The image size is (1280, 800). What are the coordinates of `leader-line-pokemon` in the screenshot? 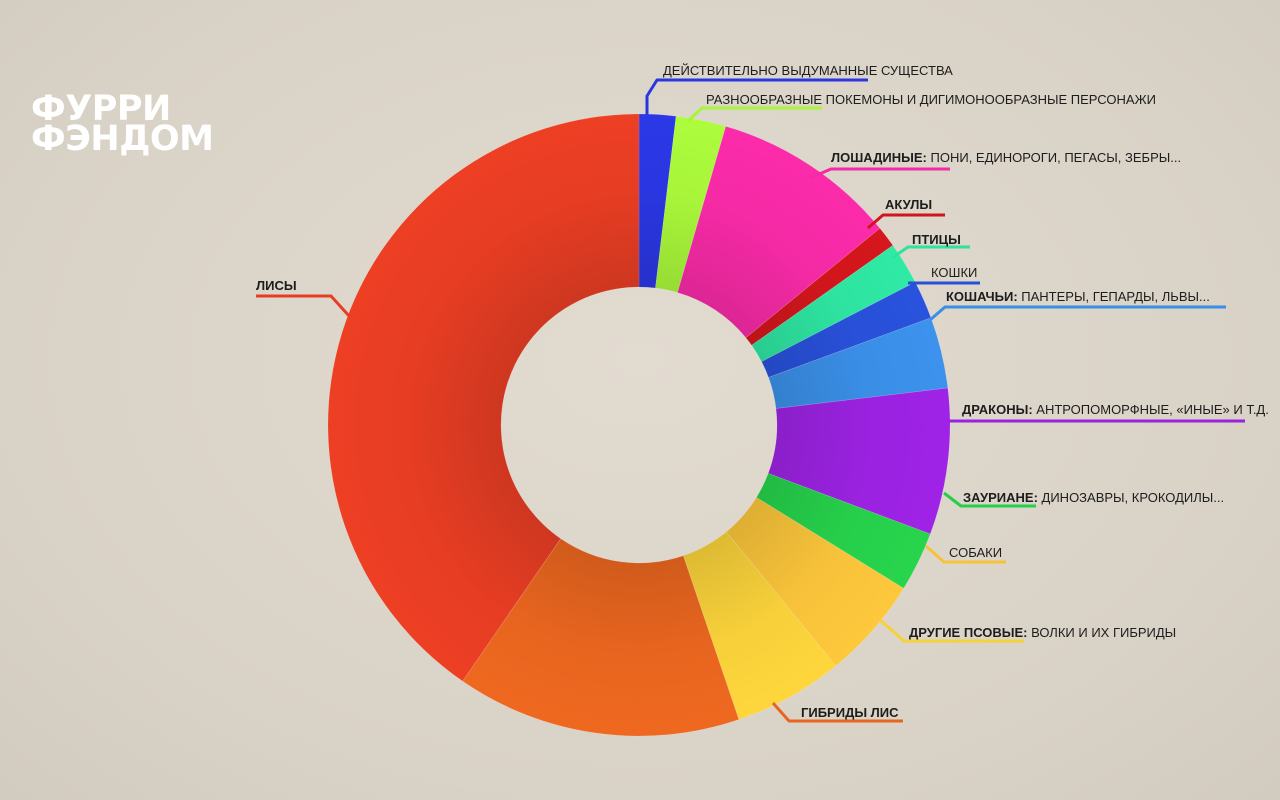 It's located at (754, 114).